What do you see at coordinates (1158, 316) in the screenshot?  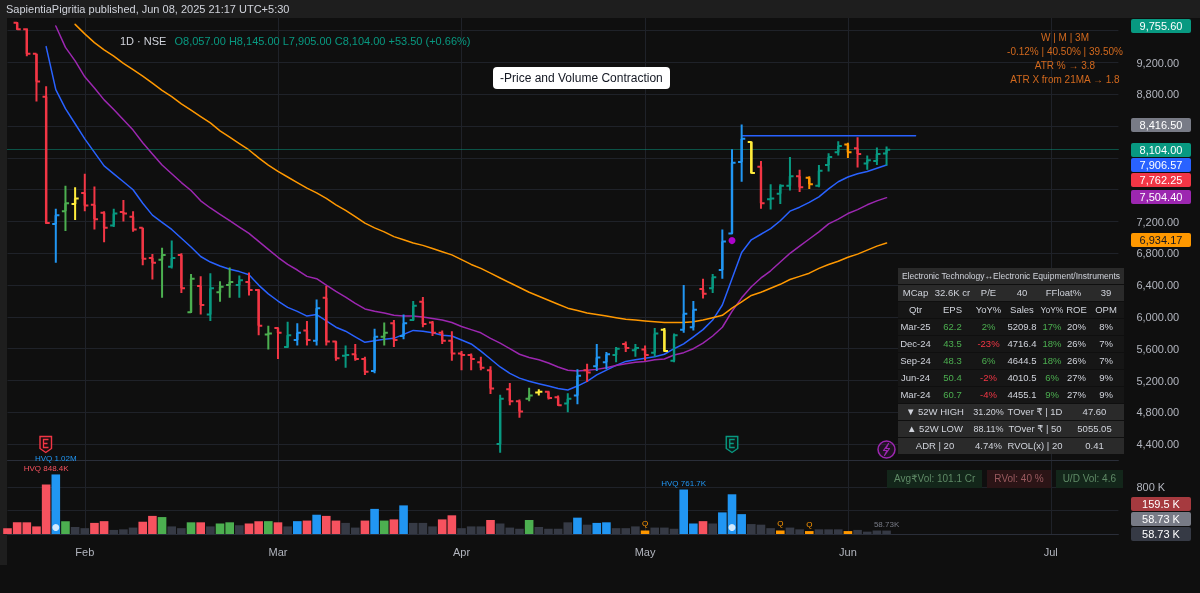 I see `y-tick-label: 6,000.00` at bounding box center [1158, 316].